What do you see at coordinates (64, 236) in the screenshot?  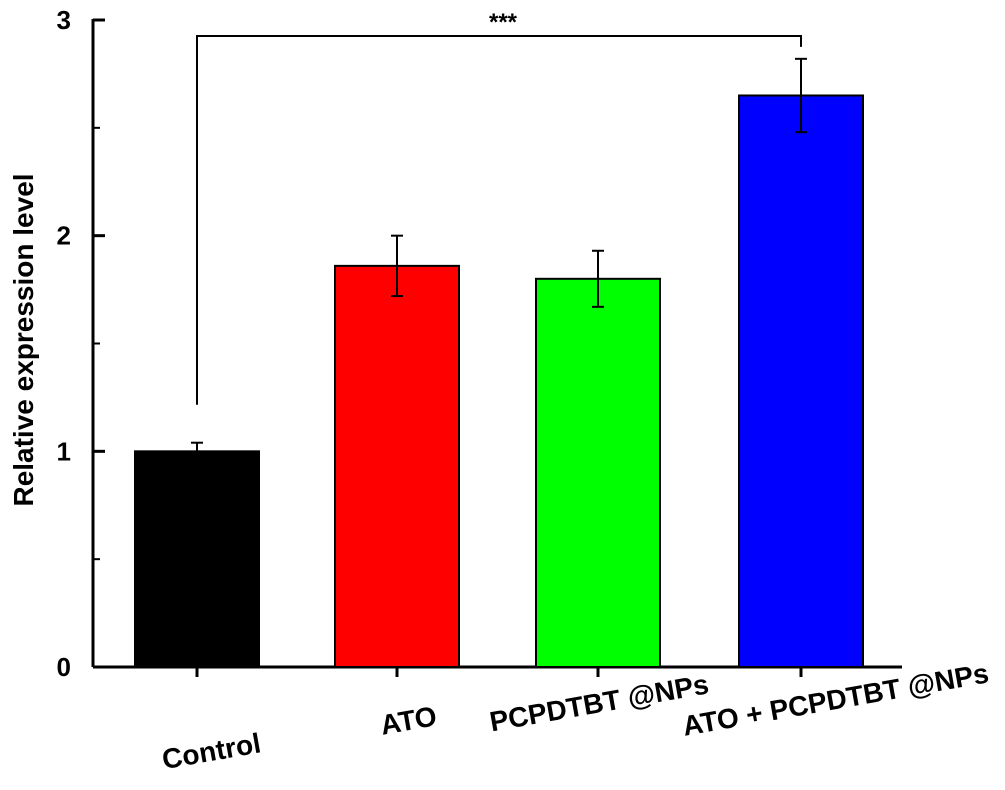 I see `y-tick-label: 2` at bounding box center [64, 236].